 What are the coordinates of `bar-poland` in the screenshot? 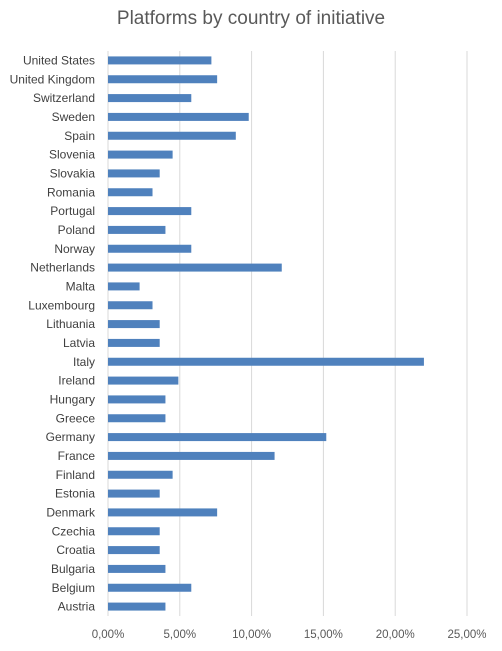 It's located at (137, 229).